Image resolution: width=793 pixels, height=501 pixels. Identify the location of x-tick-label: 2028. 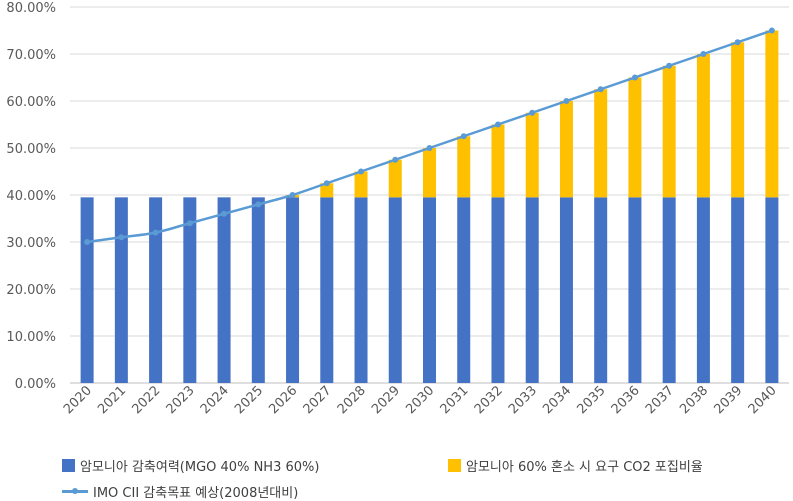
(352, 400).